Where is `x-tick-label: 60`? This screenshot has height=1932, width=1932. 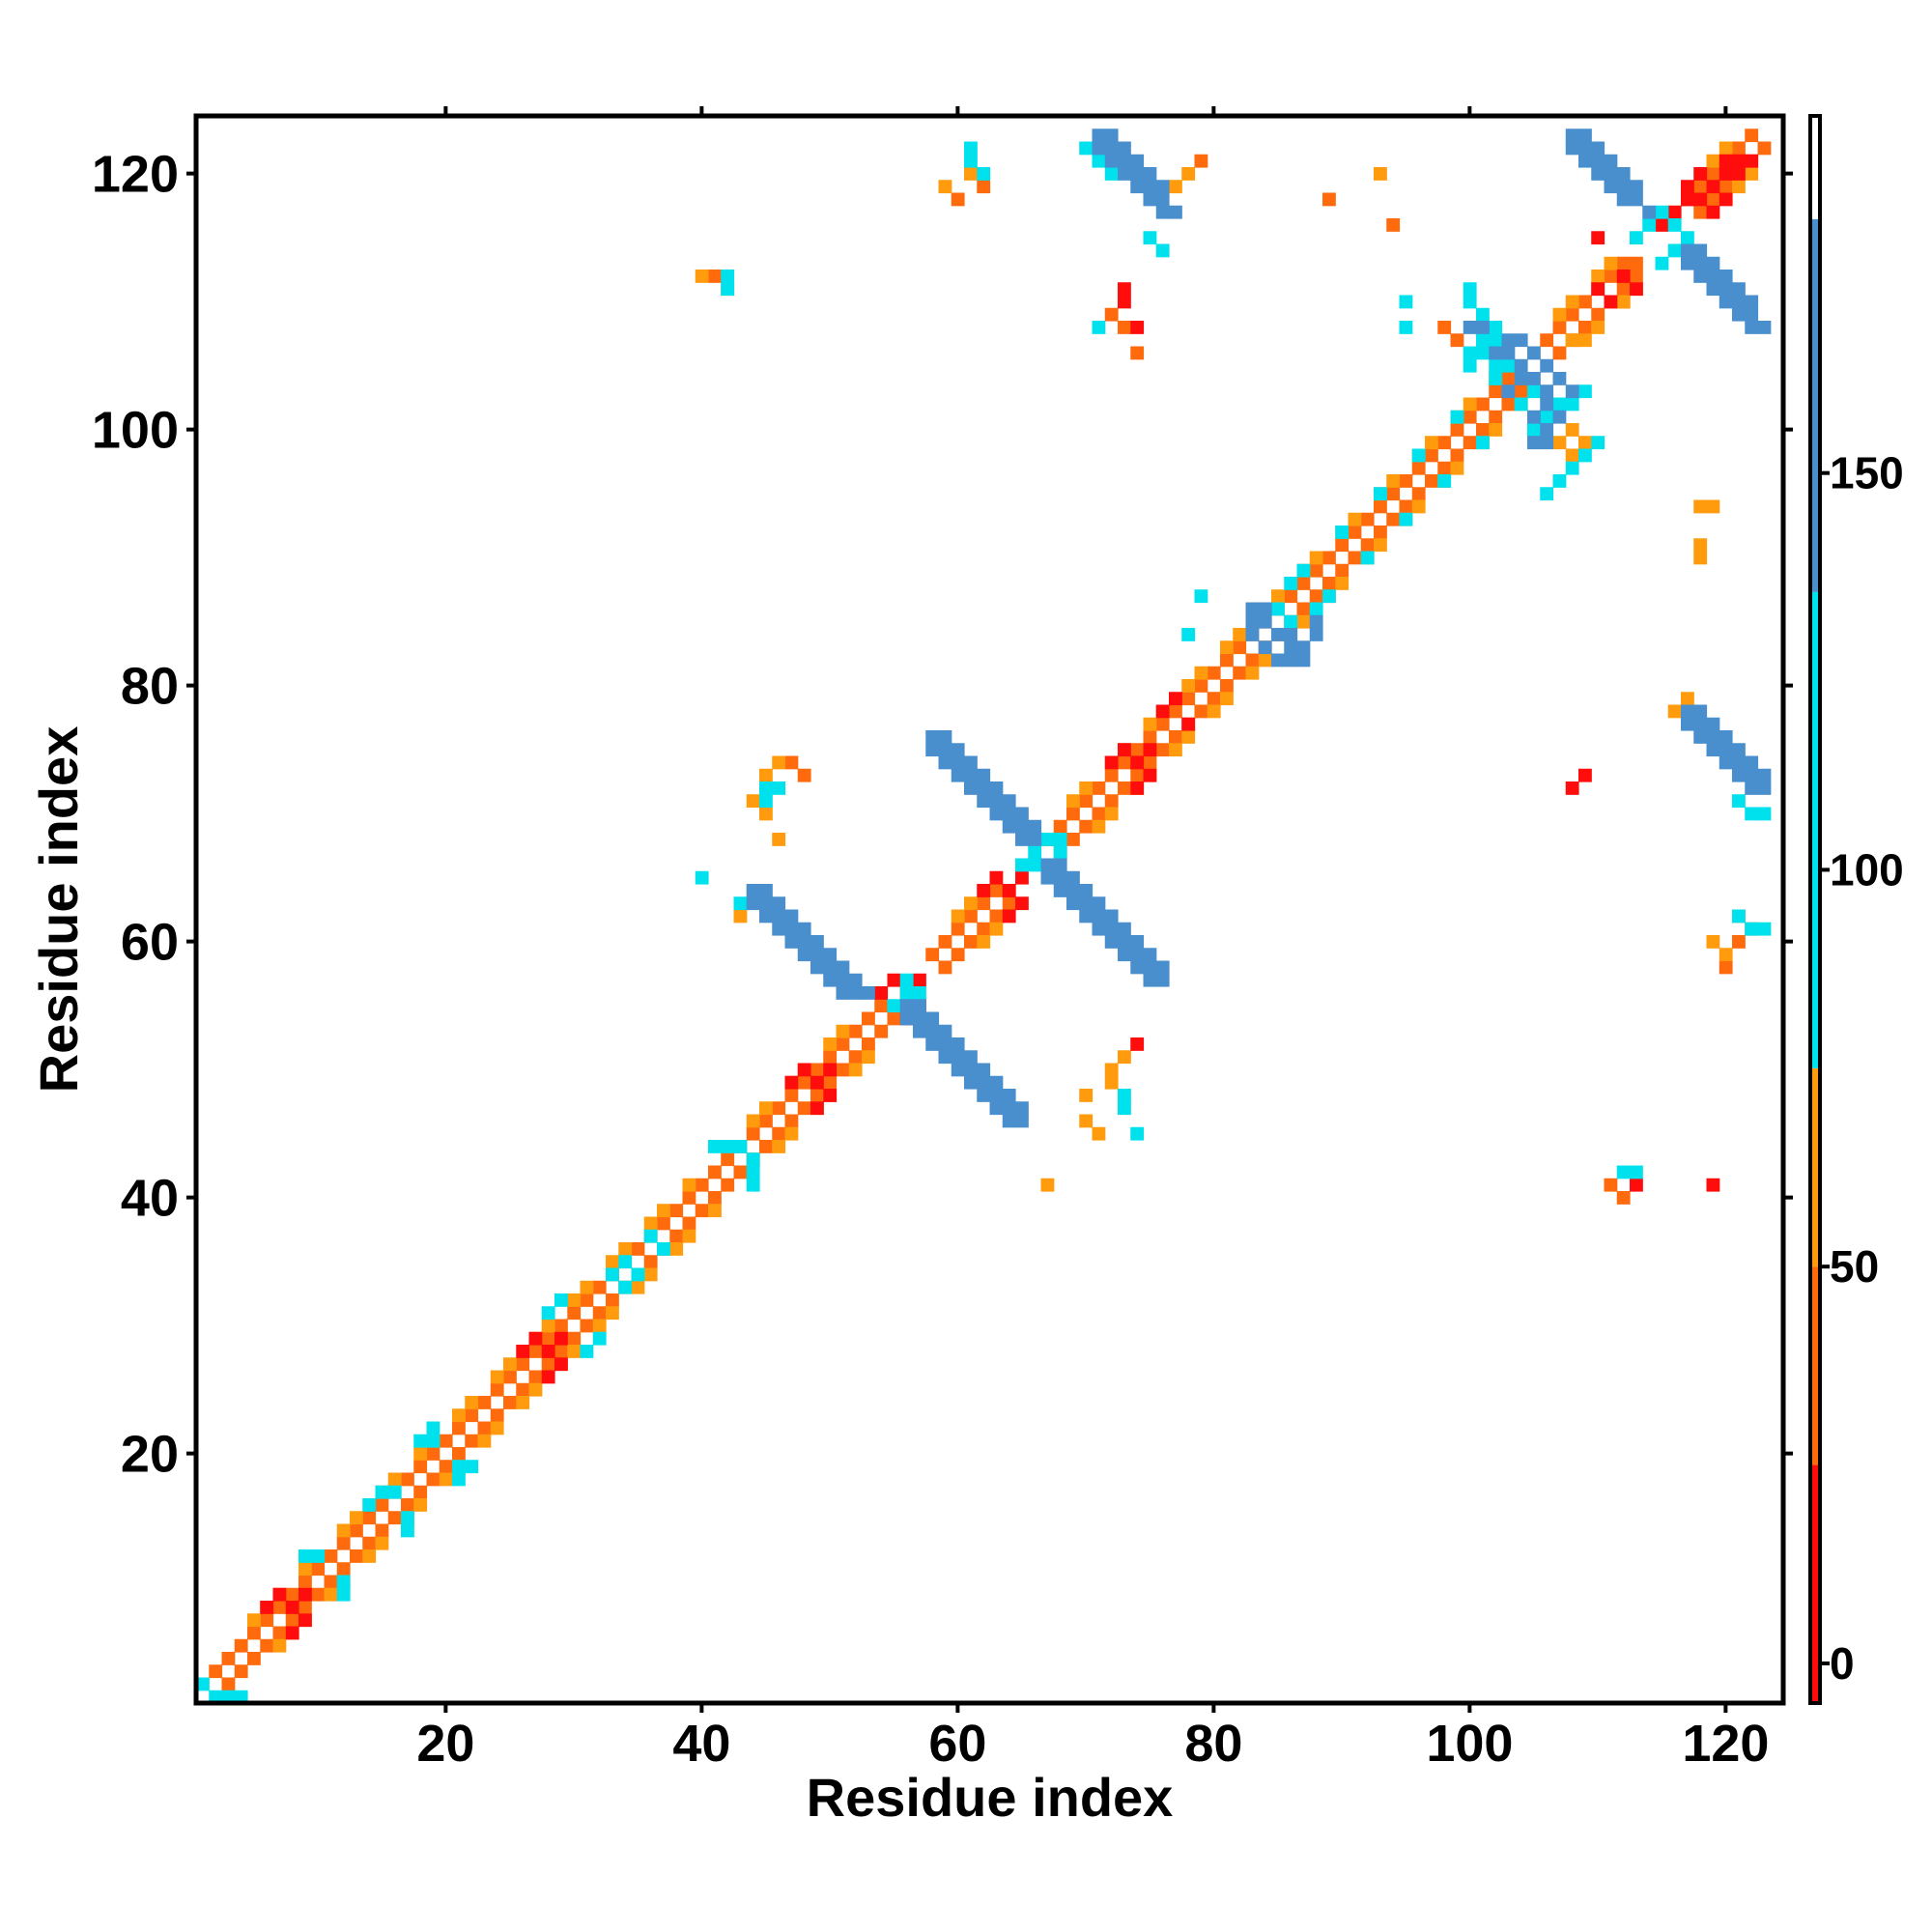
x-tick-label: 60 is located at coordinates (957, 1744).